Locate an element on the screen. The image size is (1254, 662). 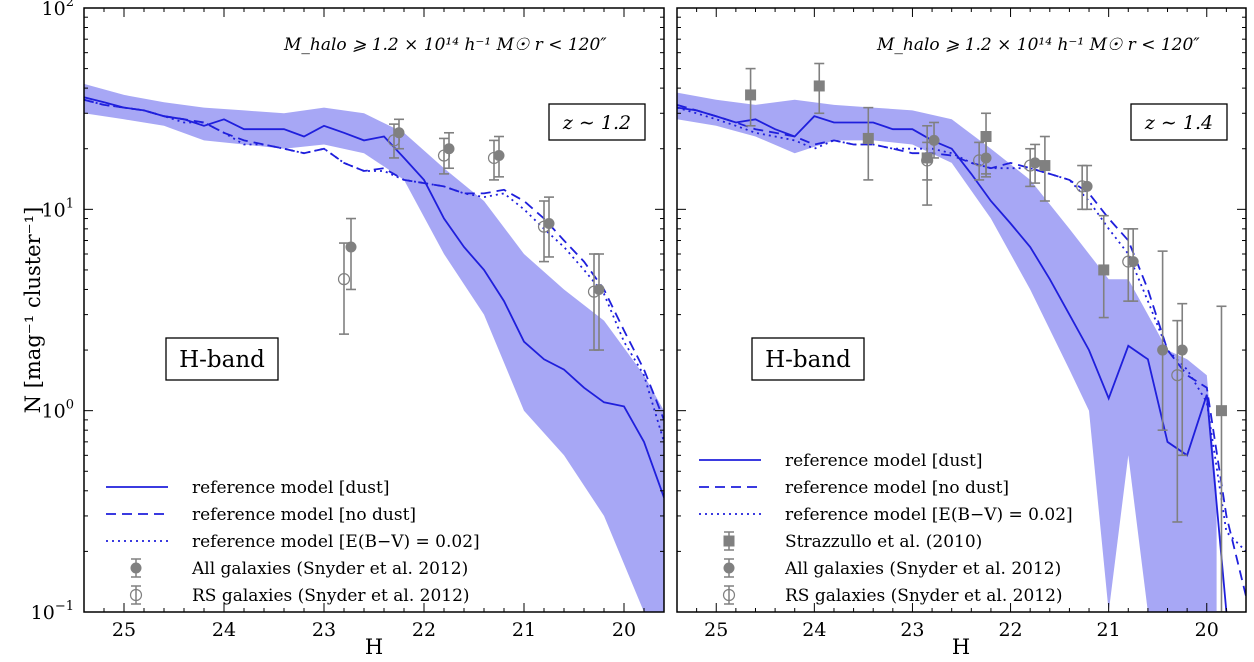
legend-marker-filled-square is located at coordinates (729, 541).